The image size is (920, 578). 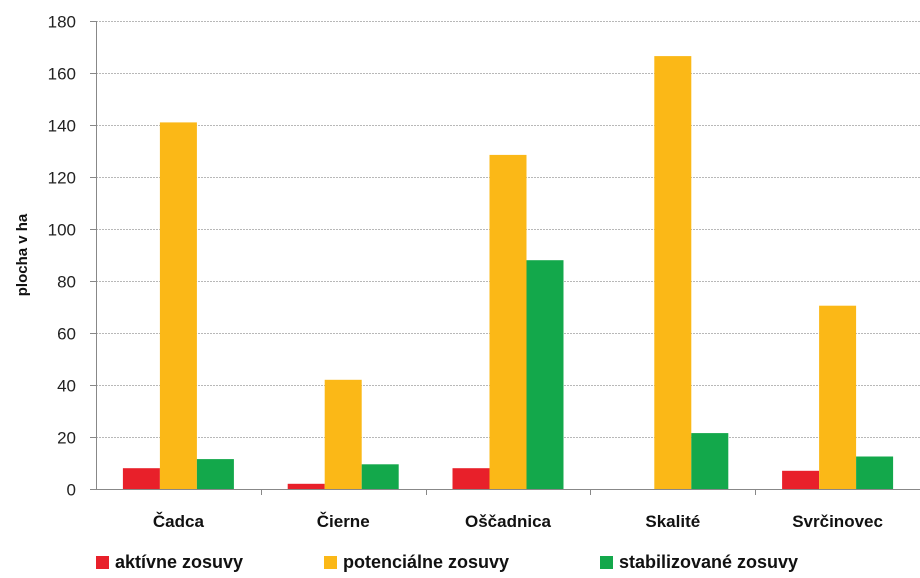 What do you see at coordinates (66, 438) in the screenshot?
I see `y-tick-label: 20` at bounding box center [66, 438].